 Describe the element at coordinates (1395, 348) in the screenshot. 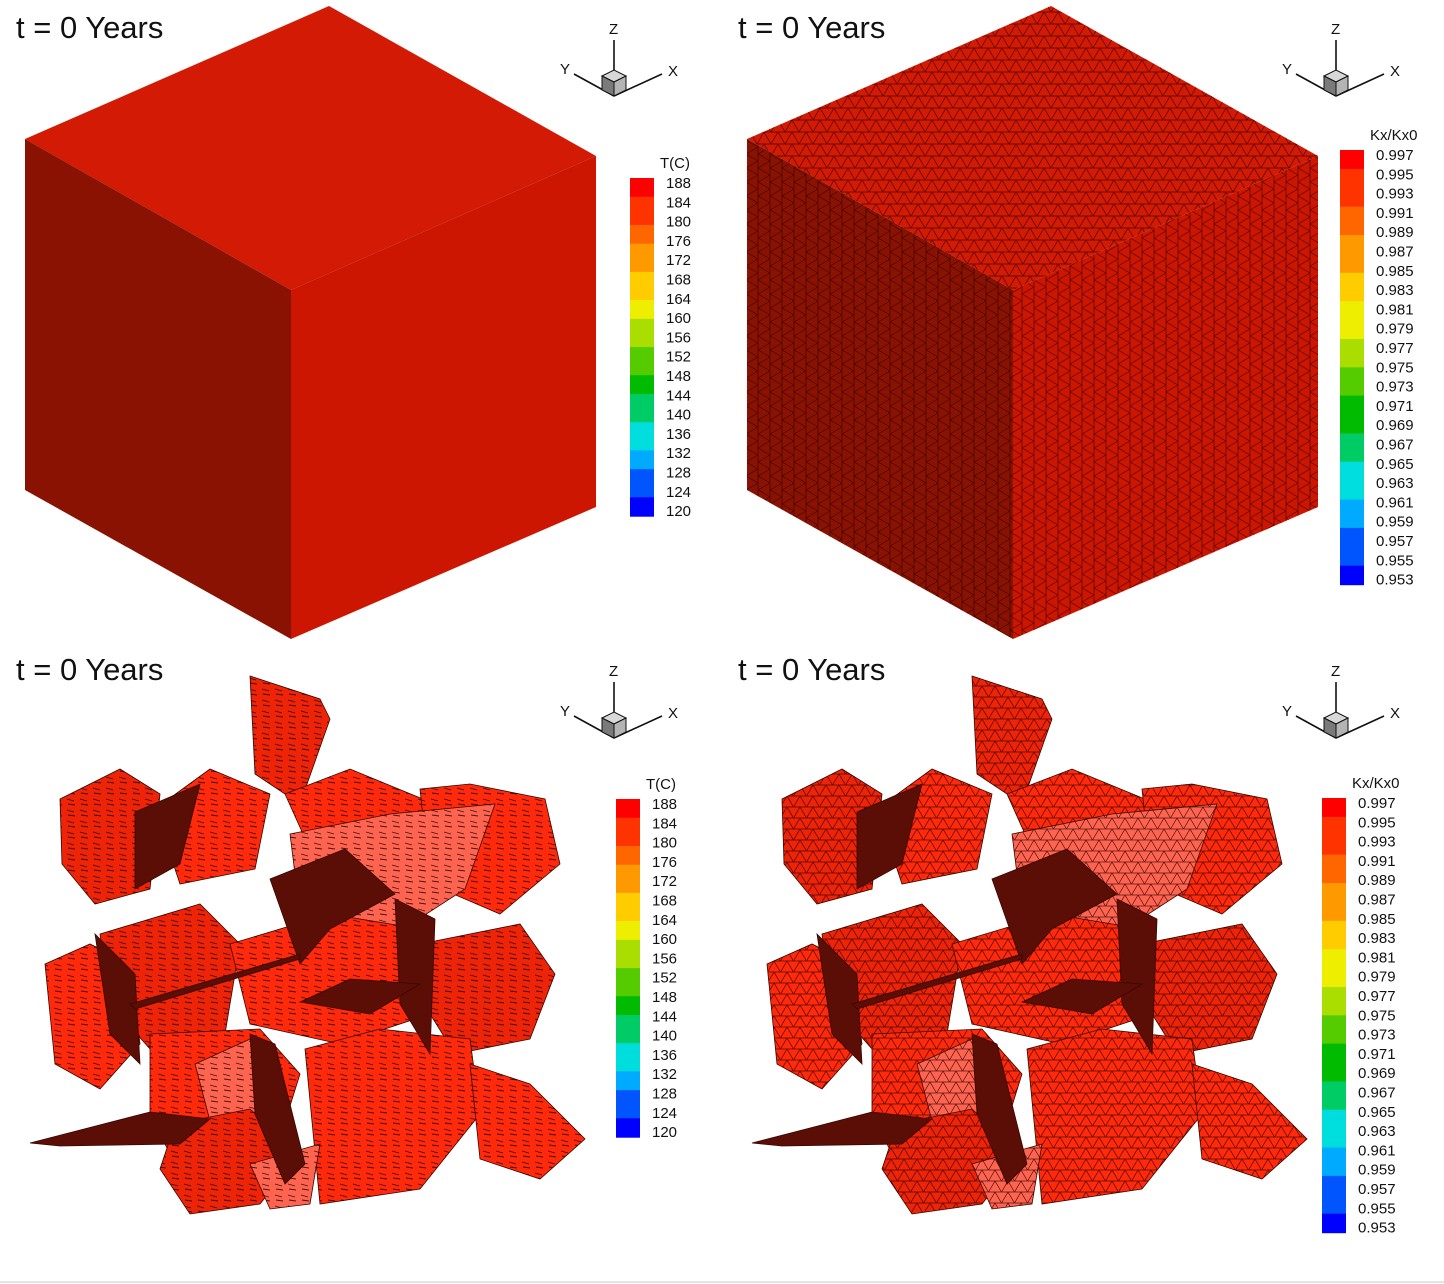

I see `legend-tick-label: 0.977` at that location.